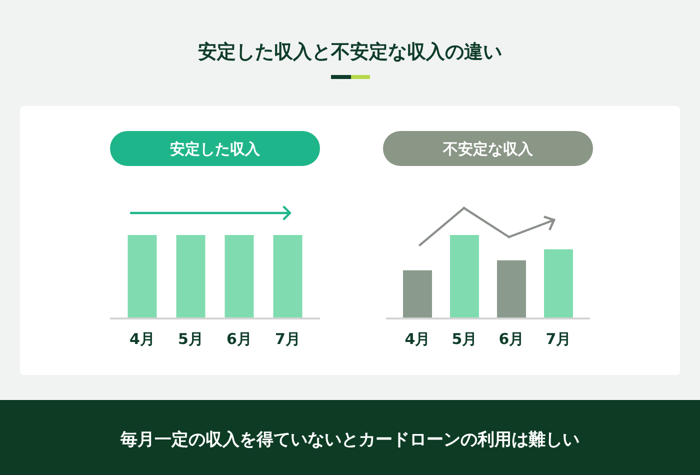  Describe the element at coordinates (215, 149) in the screenshot. I see `chart-title: 安定した収入` at that location.